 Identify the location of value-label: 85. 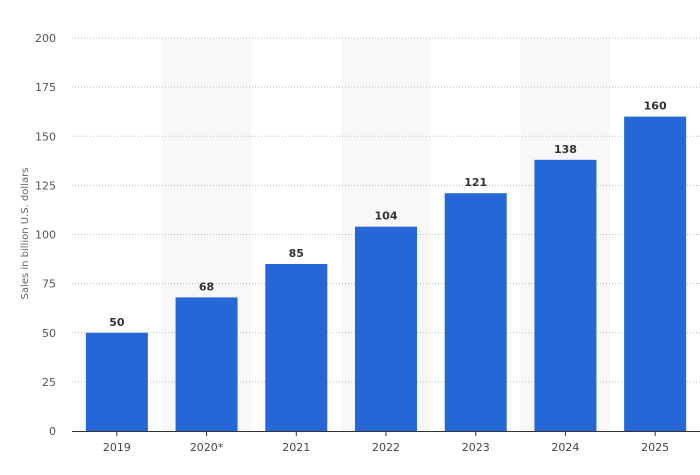
(296, 253).